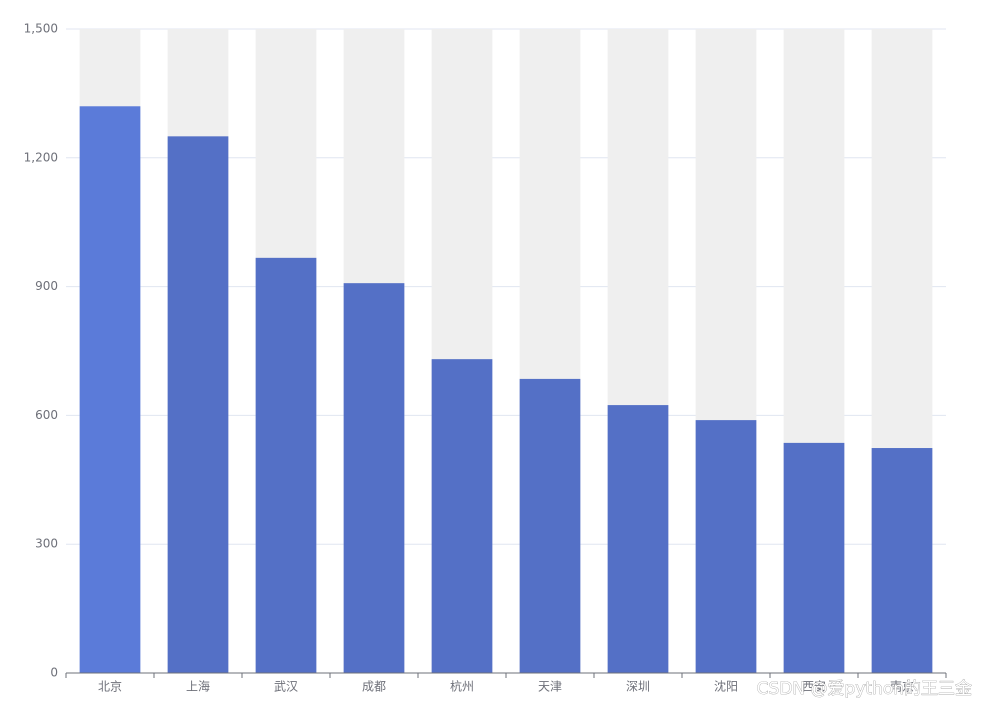  Describe the element at coordinates (286, 687) in the screenshot. I see `x-tick-label: 武汉` at that location.